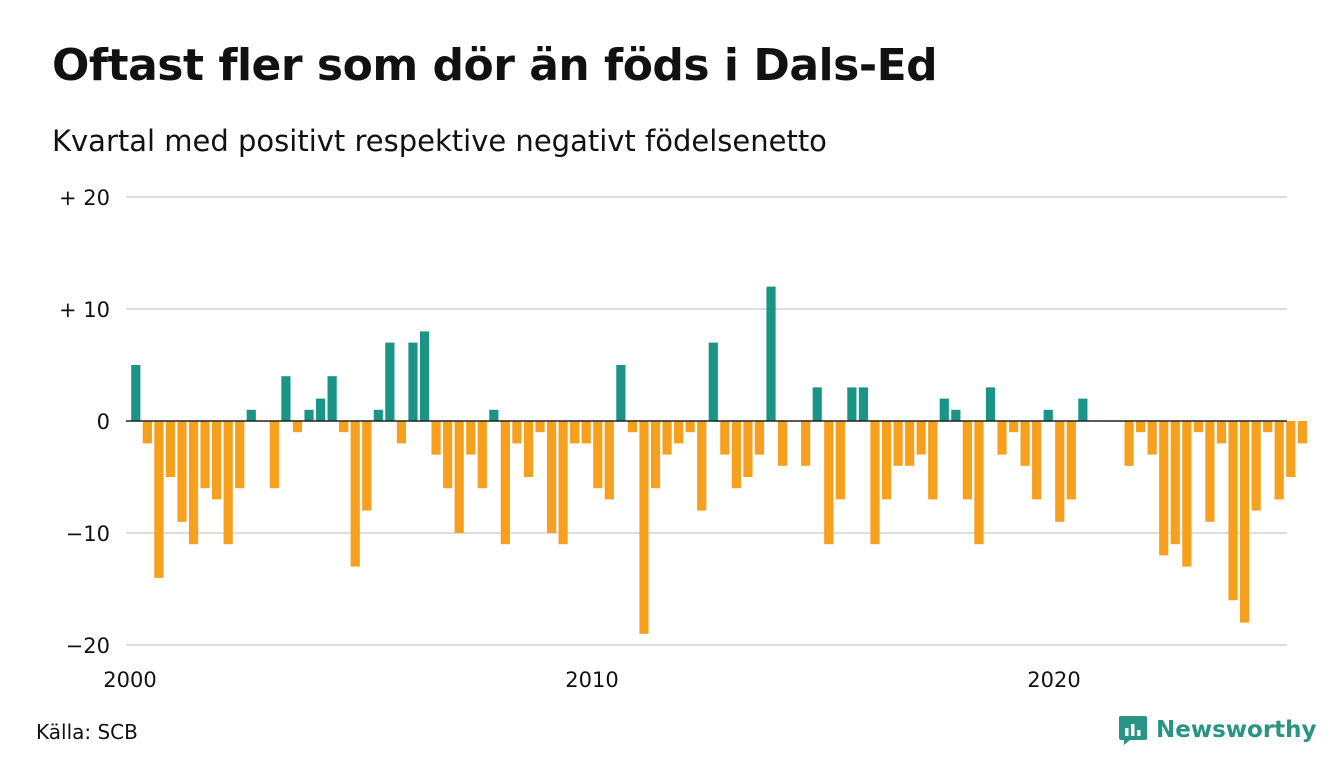 This screenshot has width=1340, height=780. Describe the element at coordinates (591, 680) in the screenshot. I see `x-tick-label: 2010` at that location.